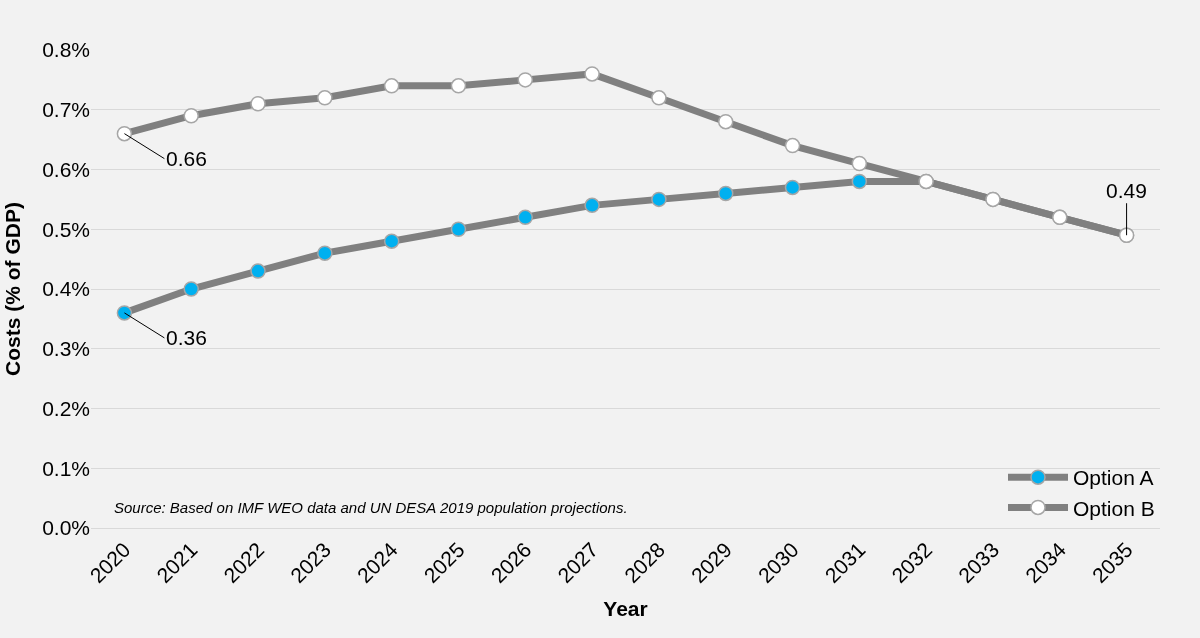 This screenshot has height=638, width=1200. Describe the element at coordinates (66, 110) in the screenshot. I see `y-tick-label: 0.7%` at that location.